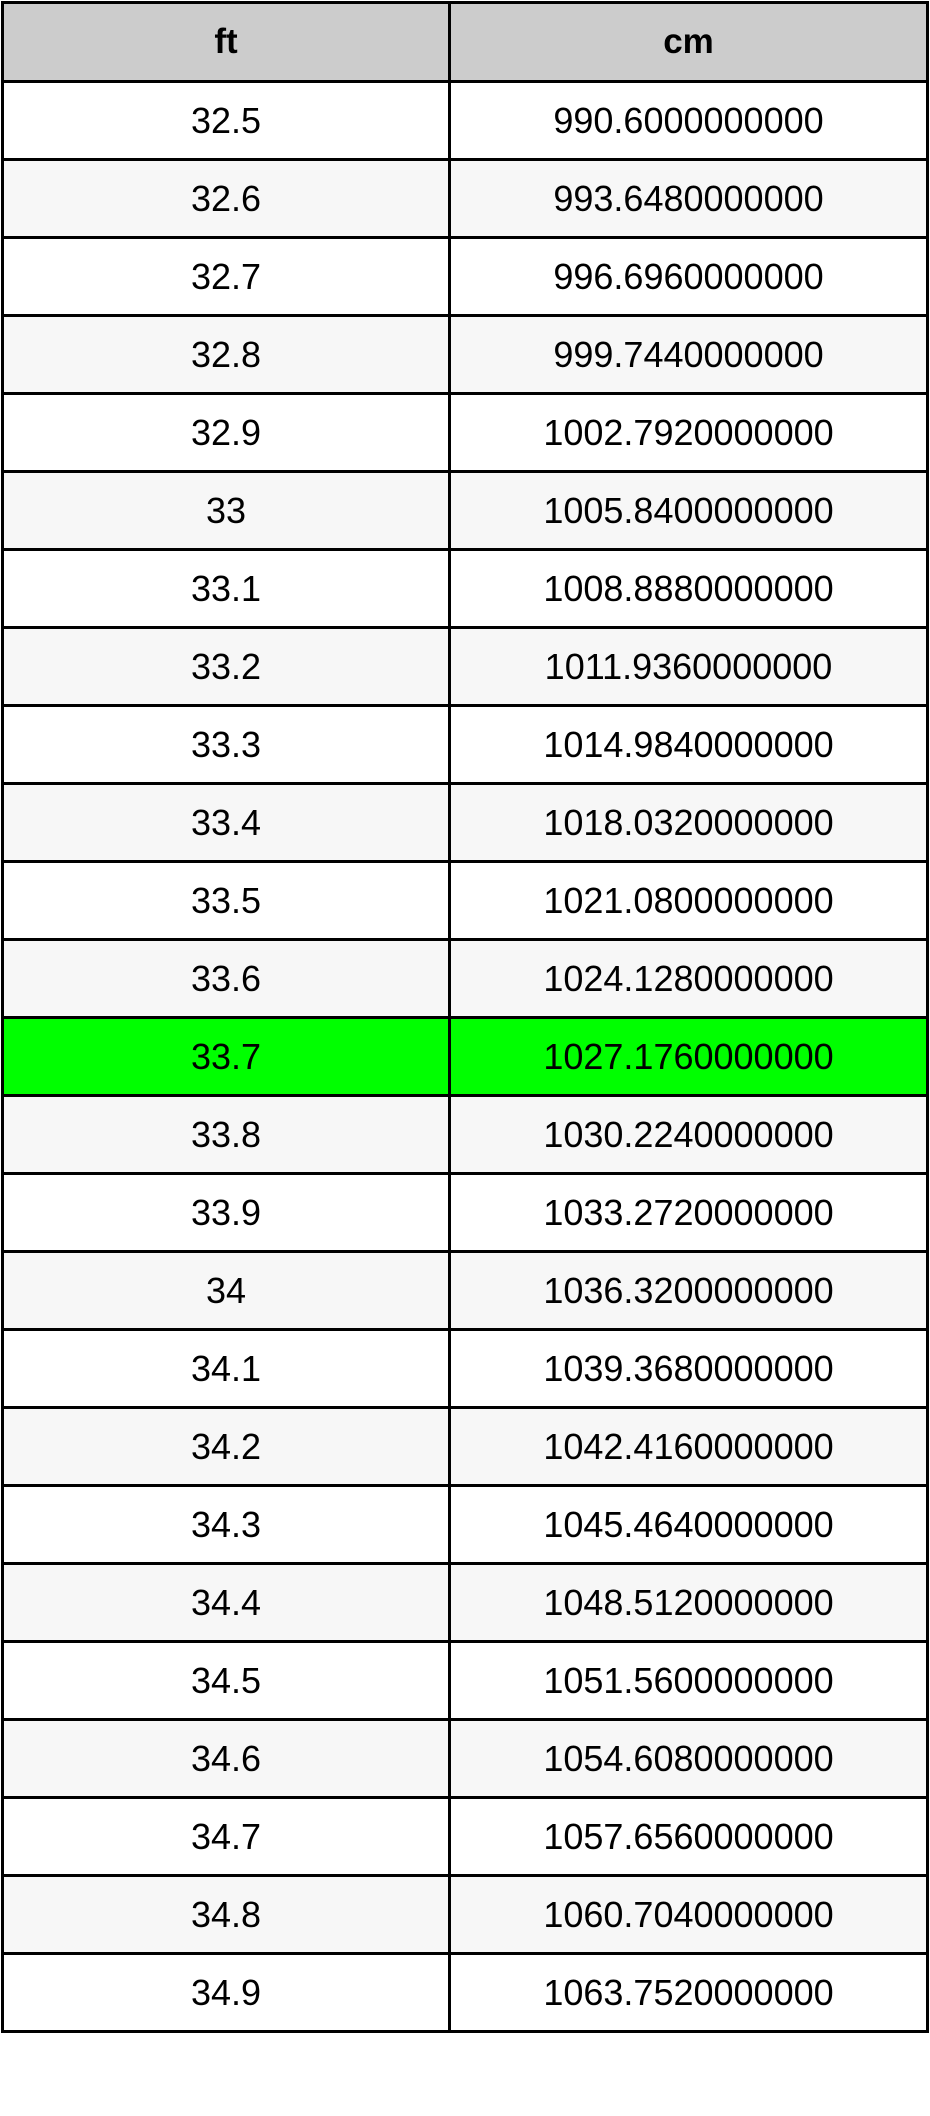  I want to click on cell-cm: 1045.4640000000, so click(688, 1524).